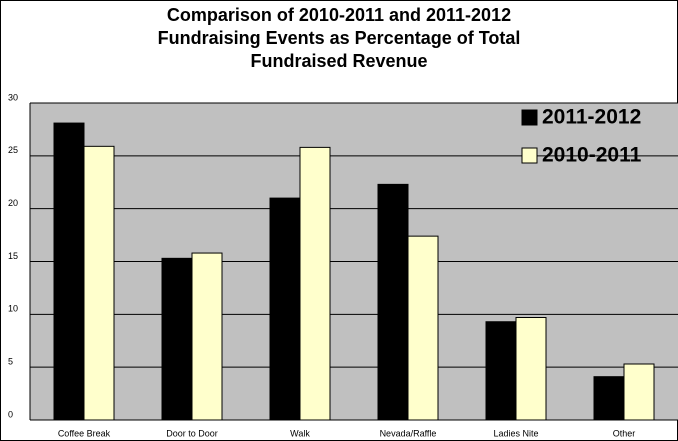 This screenshot has height=441, width=678. Describe the element at coordinates (515, 433) in the screenshot. I see `x-tick-label: Ladies Nite` at that location.